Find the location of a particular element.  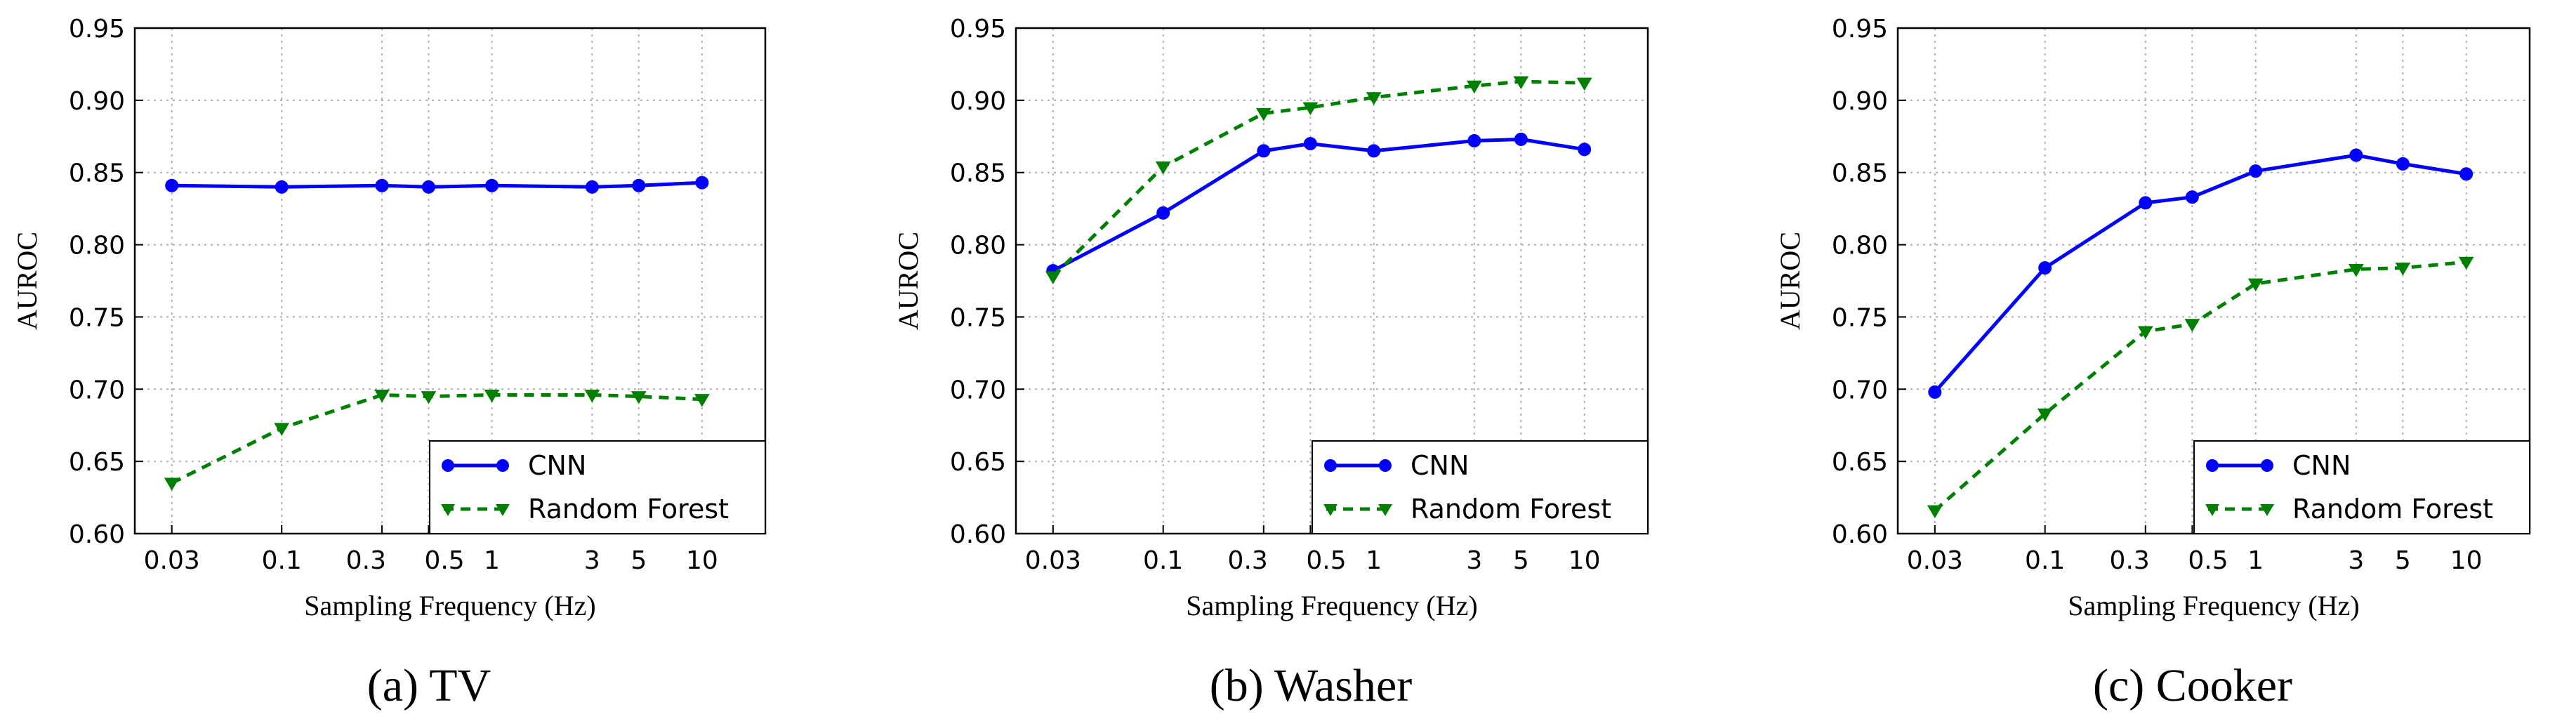

y-tick-label: 0.65 is located at coordinates (978, 463).